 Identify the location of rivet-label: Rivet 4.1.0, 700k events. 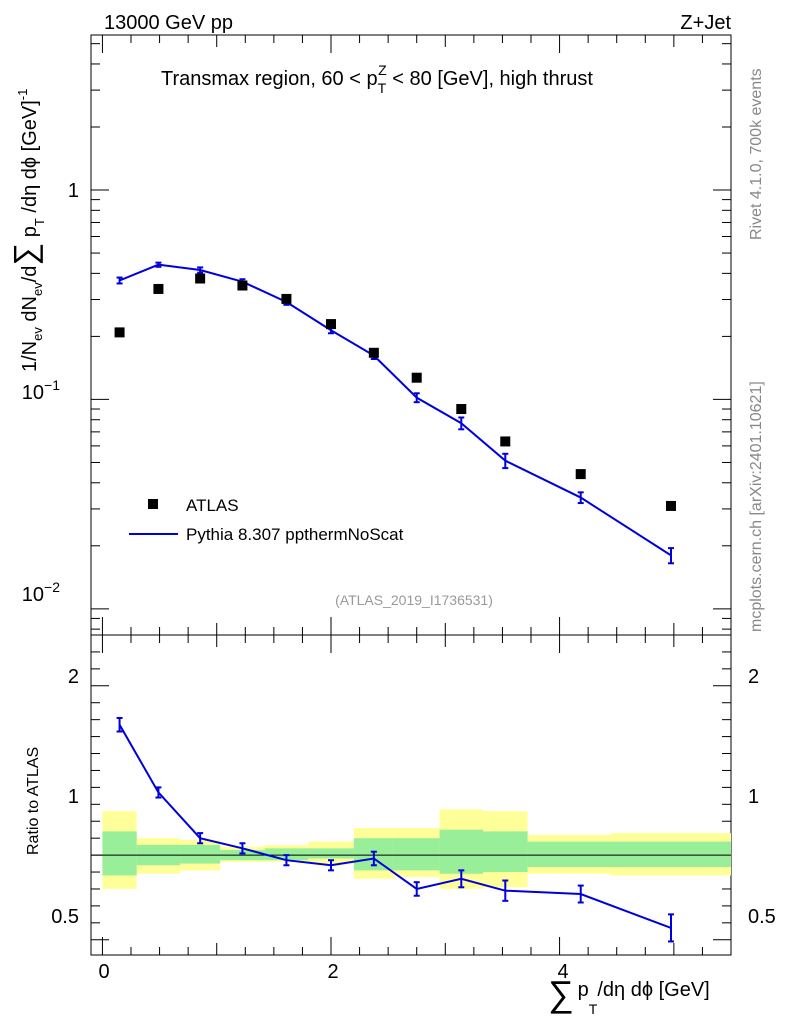
(756, 154).